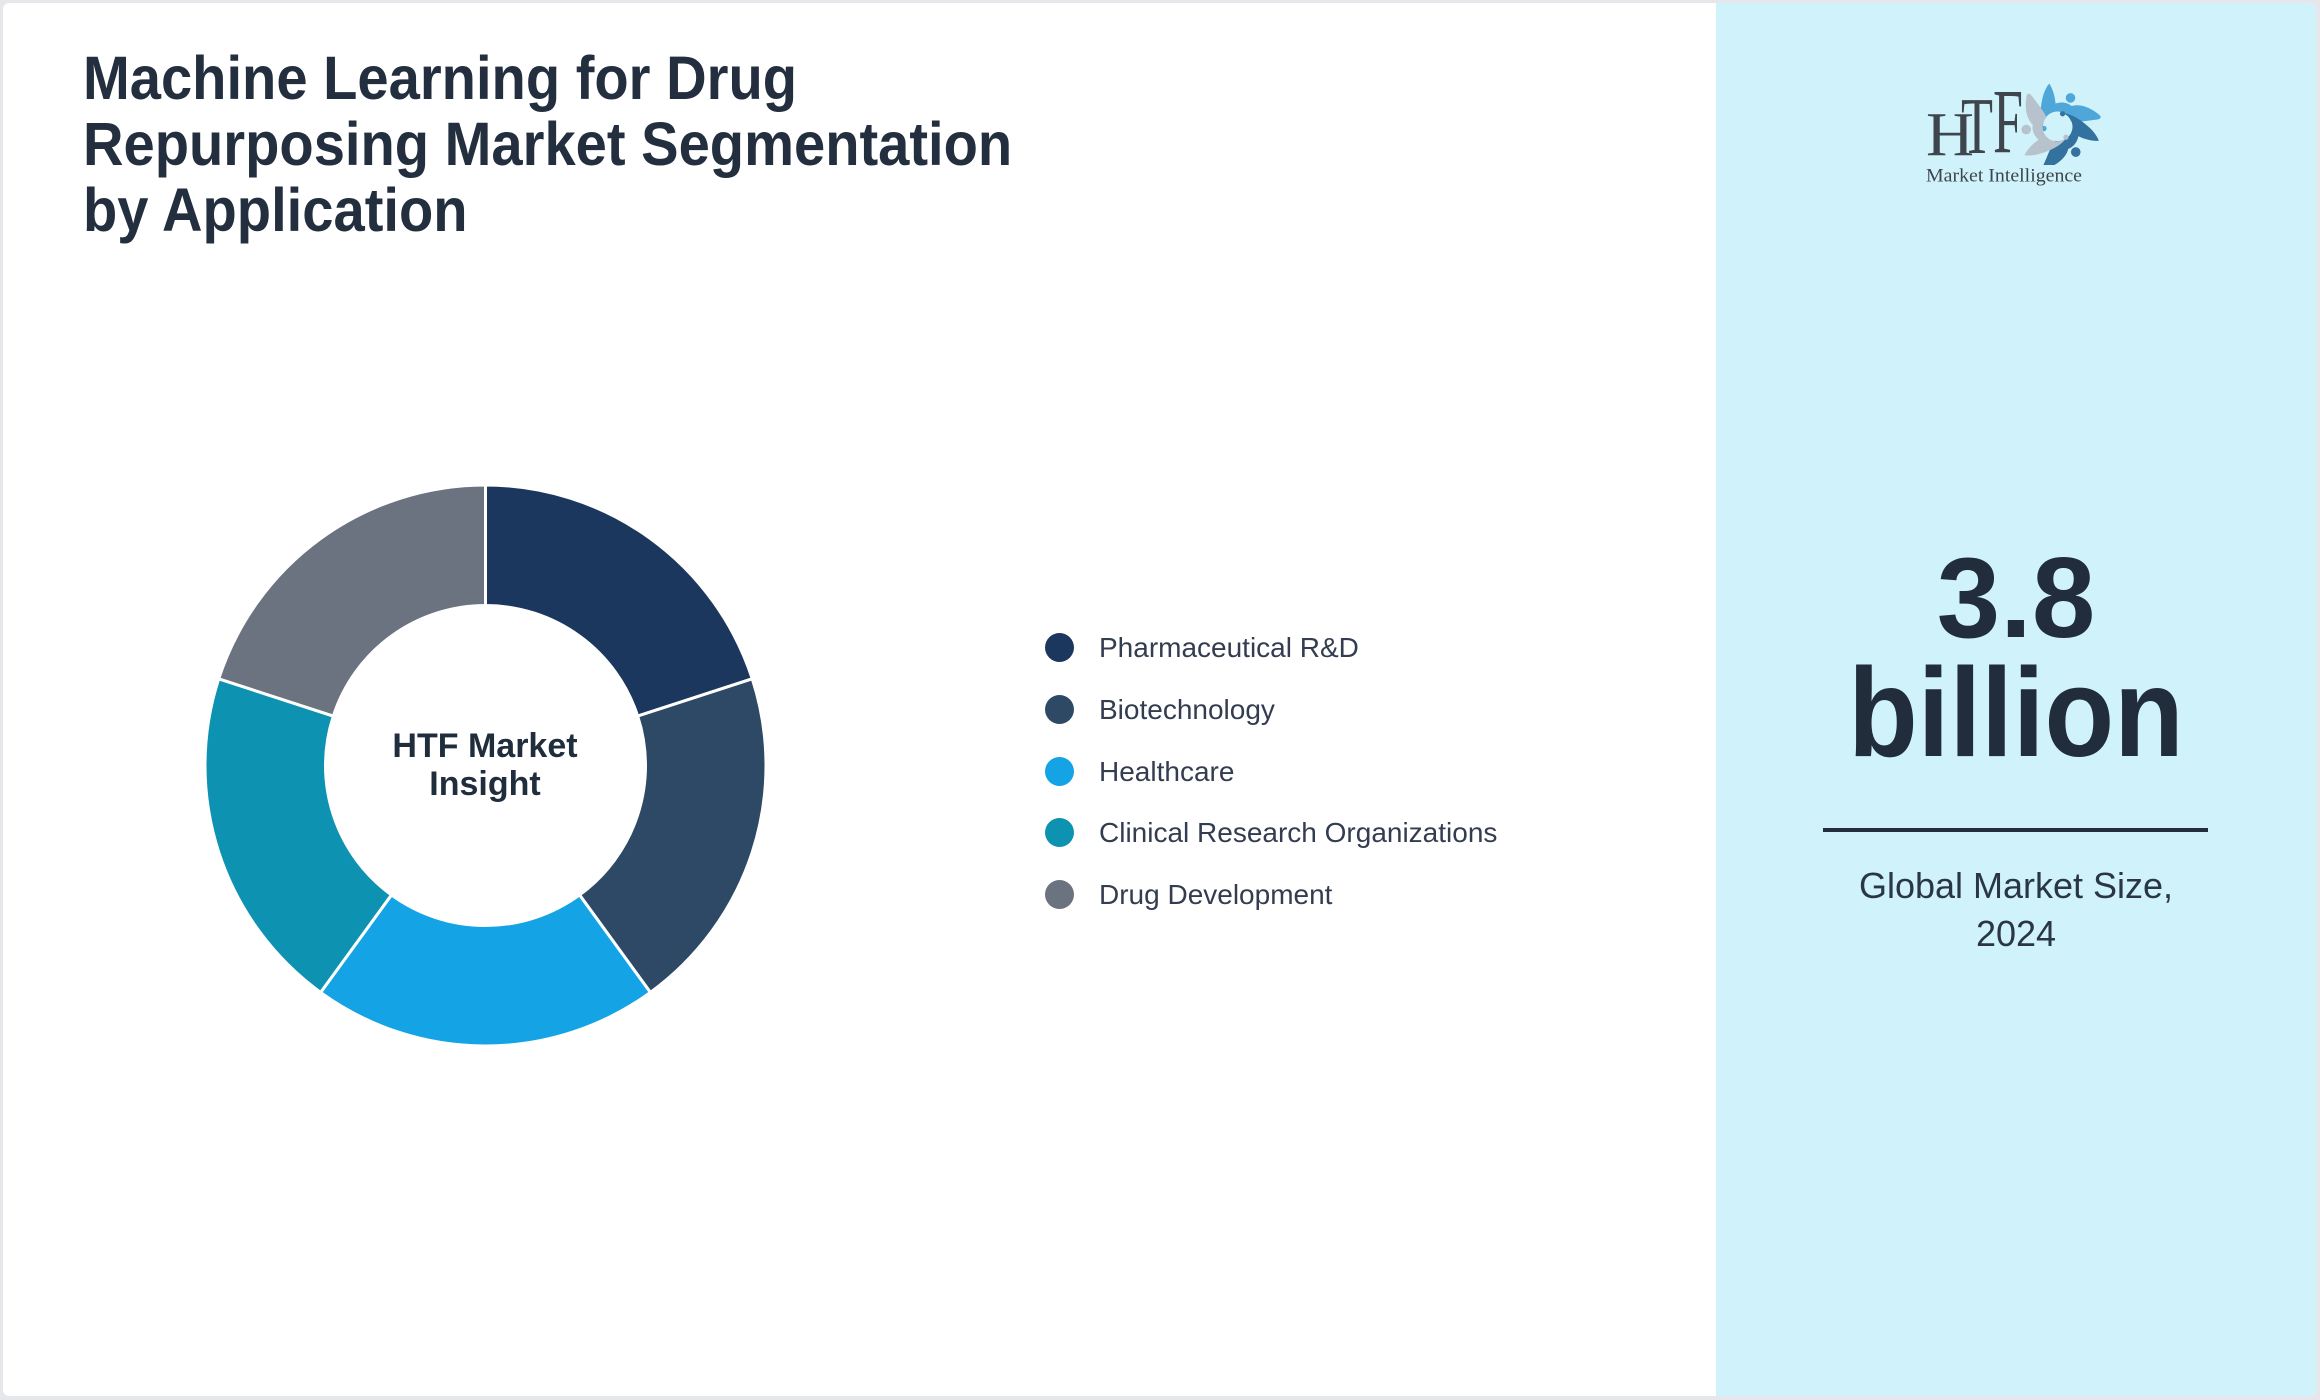 This screenshot has width=2320, height=1400. I want to click on svg-text: F, so click(2008, 122).